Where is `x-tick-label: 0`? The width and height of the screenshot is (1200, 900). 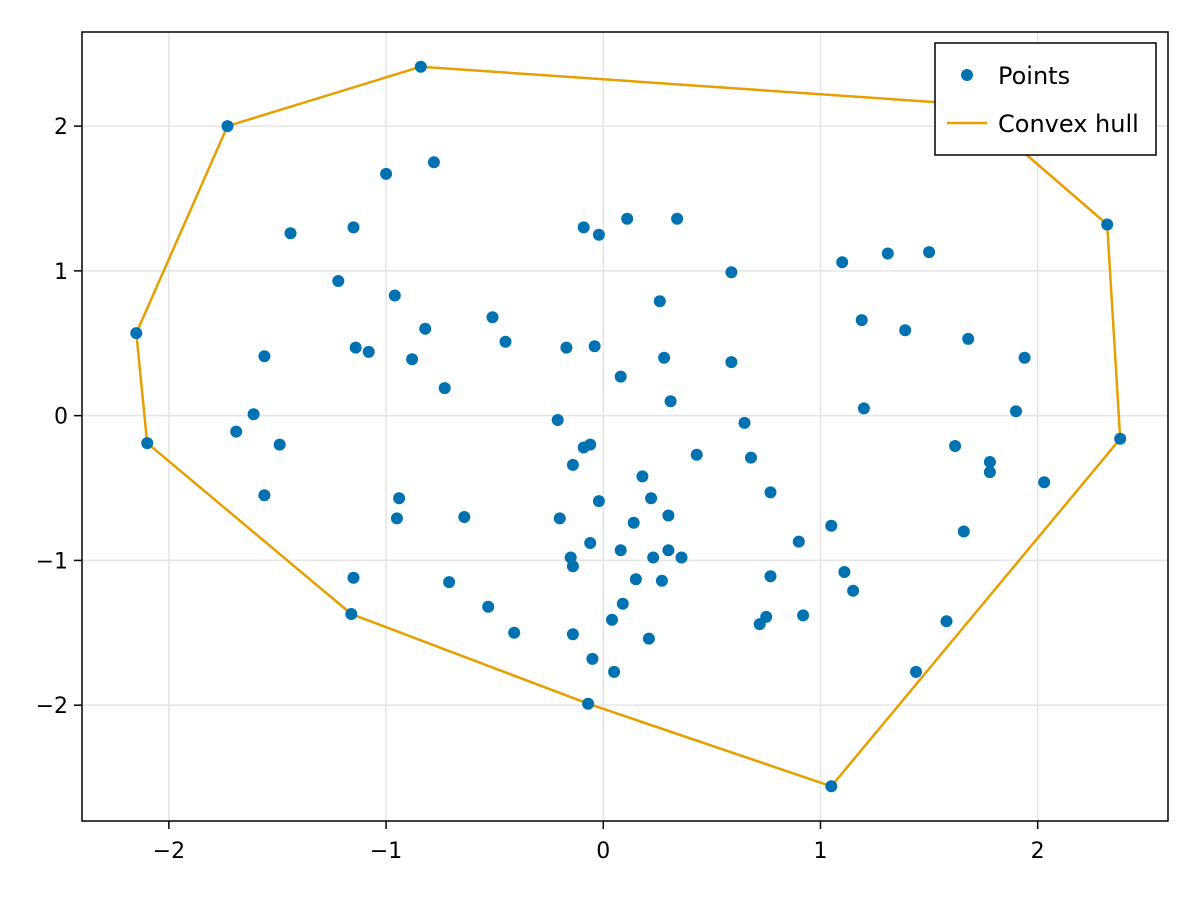 x-tick-label: 0 is located at coordinates (603, 851).